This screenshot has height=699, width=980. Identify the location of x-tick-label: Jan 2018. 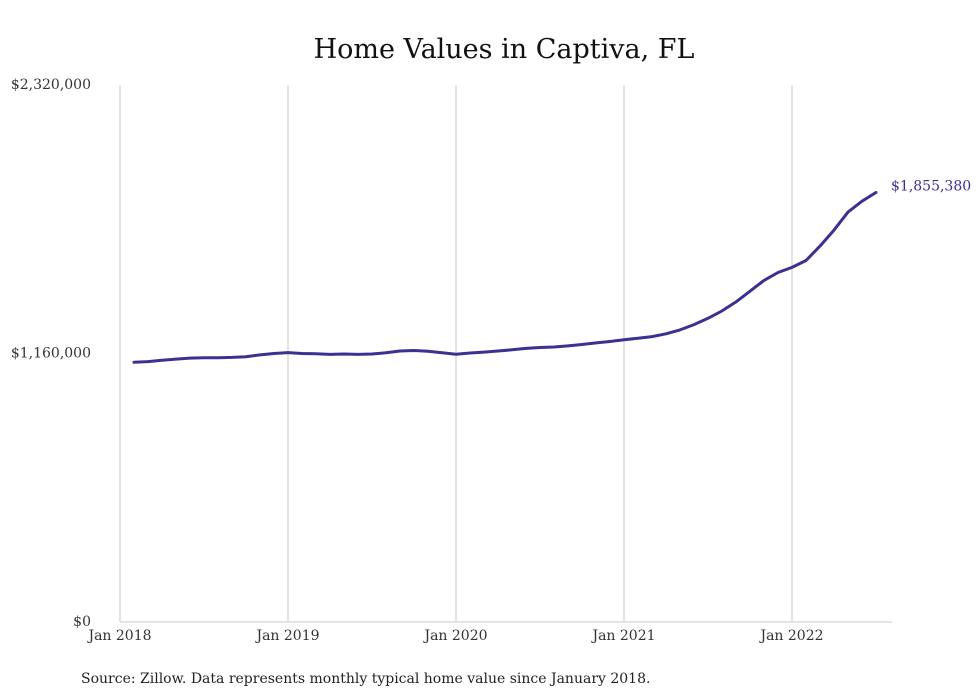
(118, 636).